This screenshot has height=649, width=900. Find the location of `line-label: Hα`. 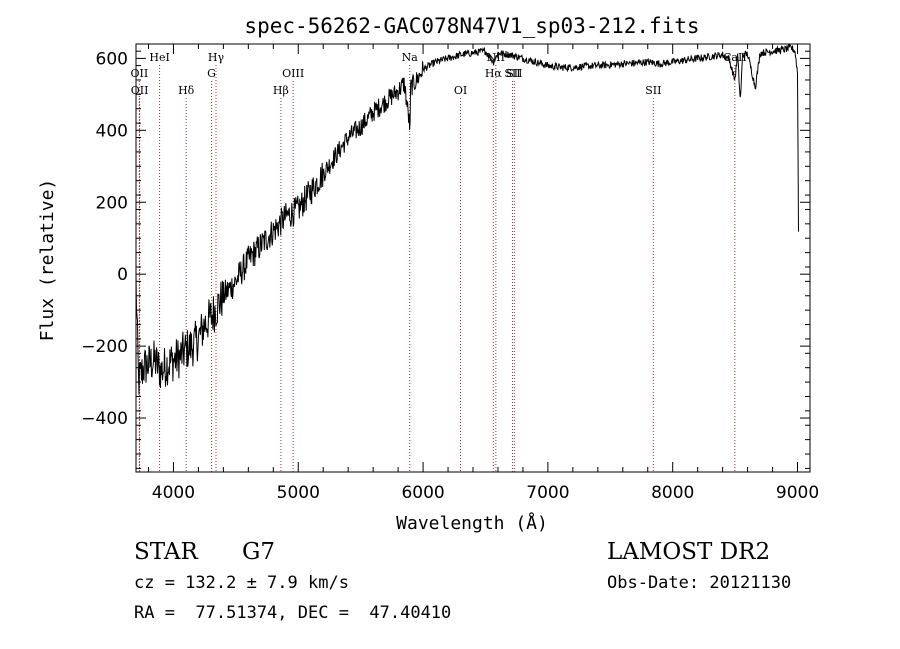

line-label: Hα is located at coordinates (494, 73).